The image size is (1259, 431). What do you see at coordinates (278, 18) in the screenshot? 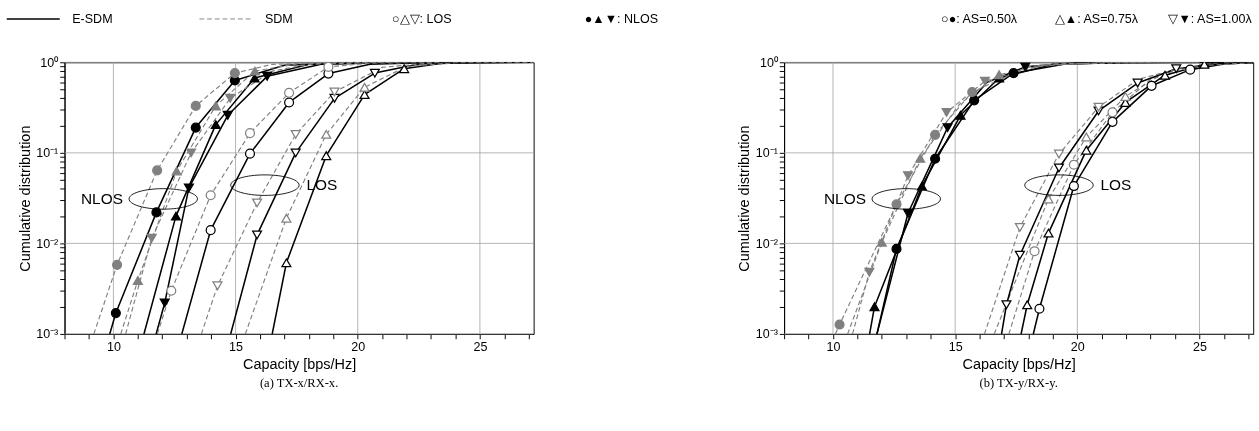
I see `text: SDM` at bounding box center [278, 18].